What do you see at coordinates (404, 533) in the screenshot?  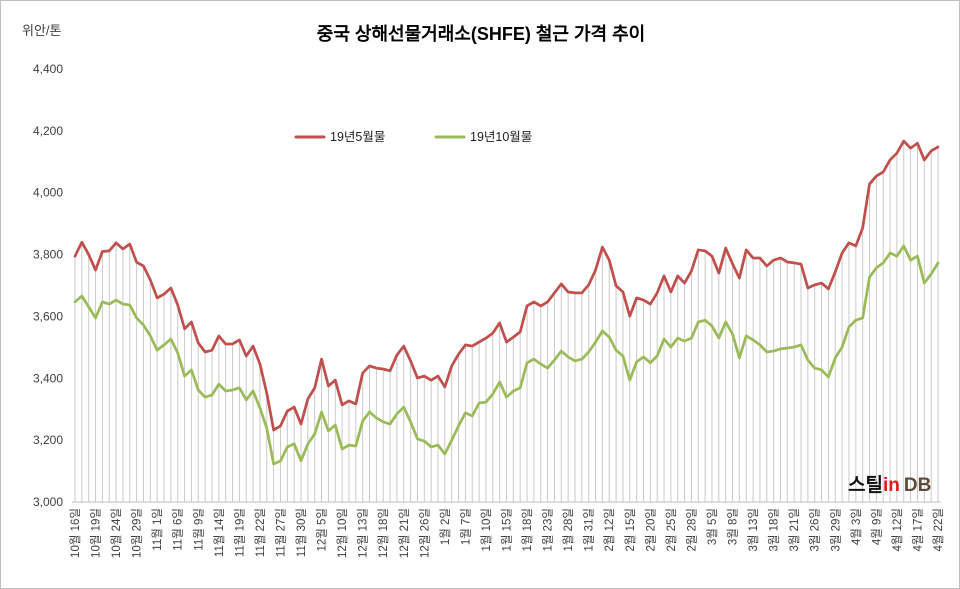 I see `x-tick-label: 12월 21일` at bounding box center [404, 533].